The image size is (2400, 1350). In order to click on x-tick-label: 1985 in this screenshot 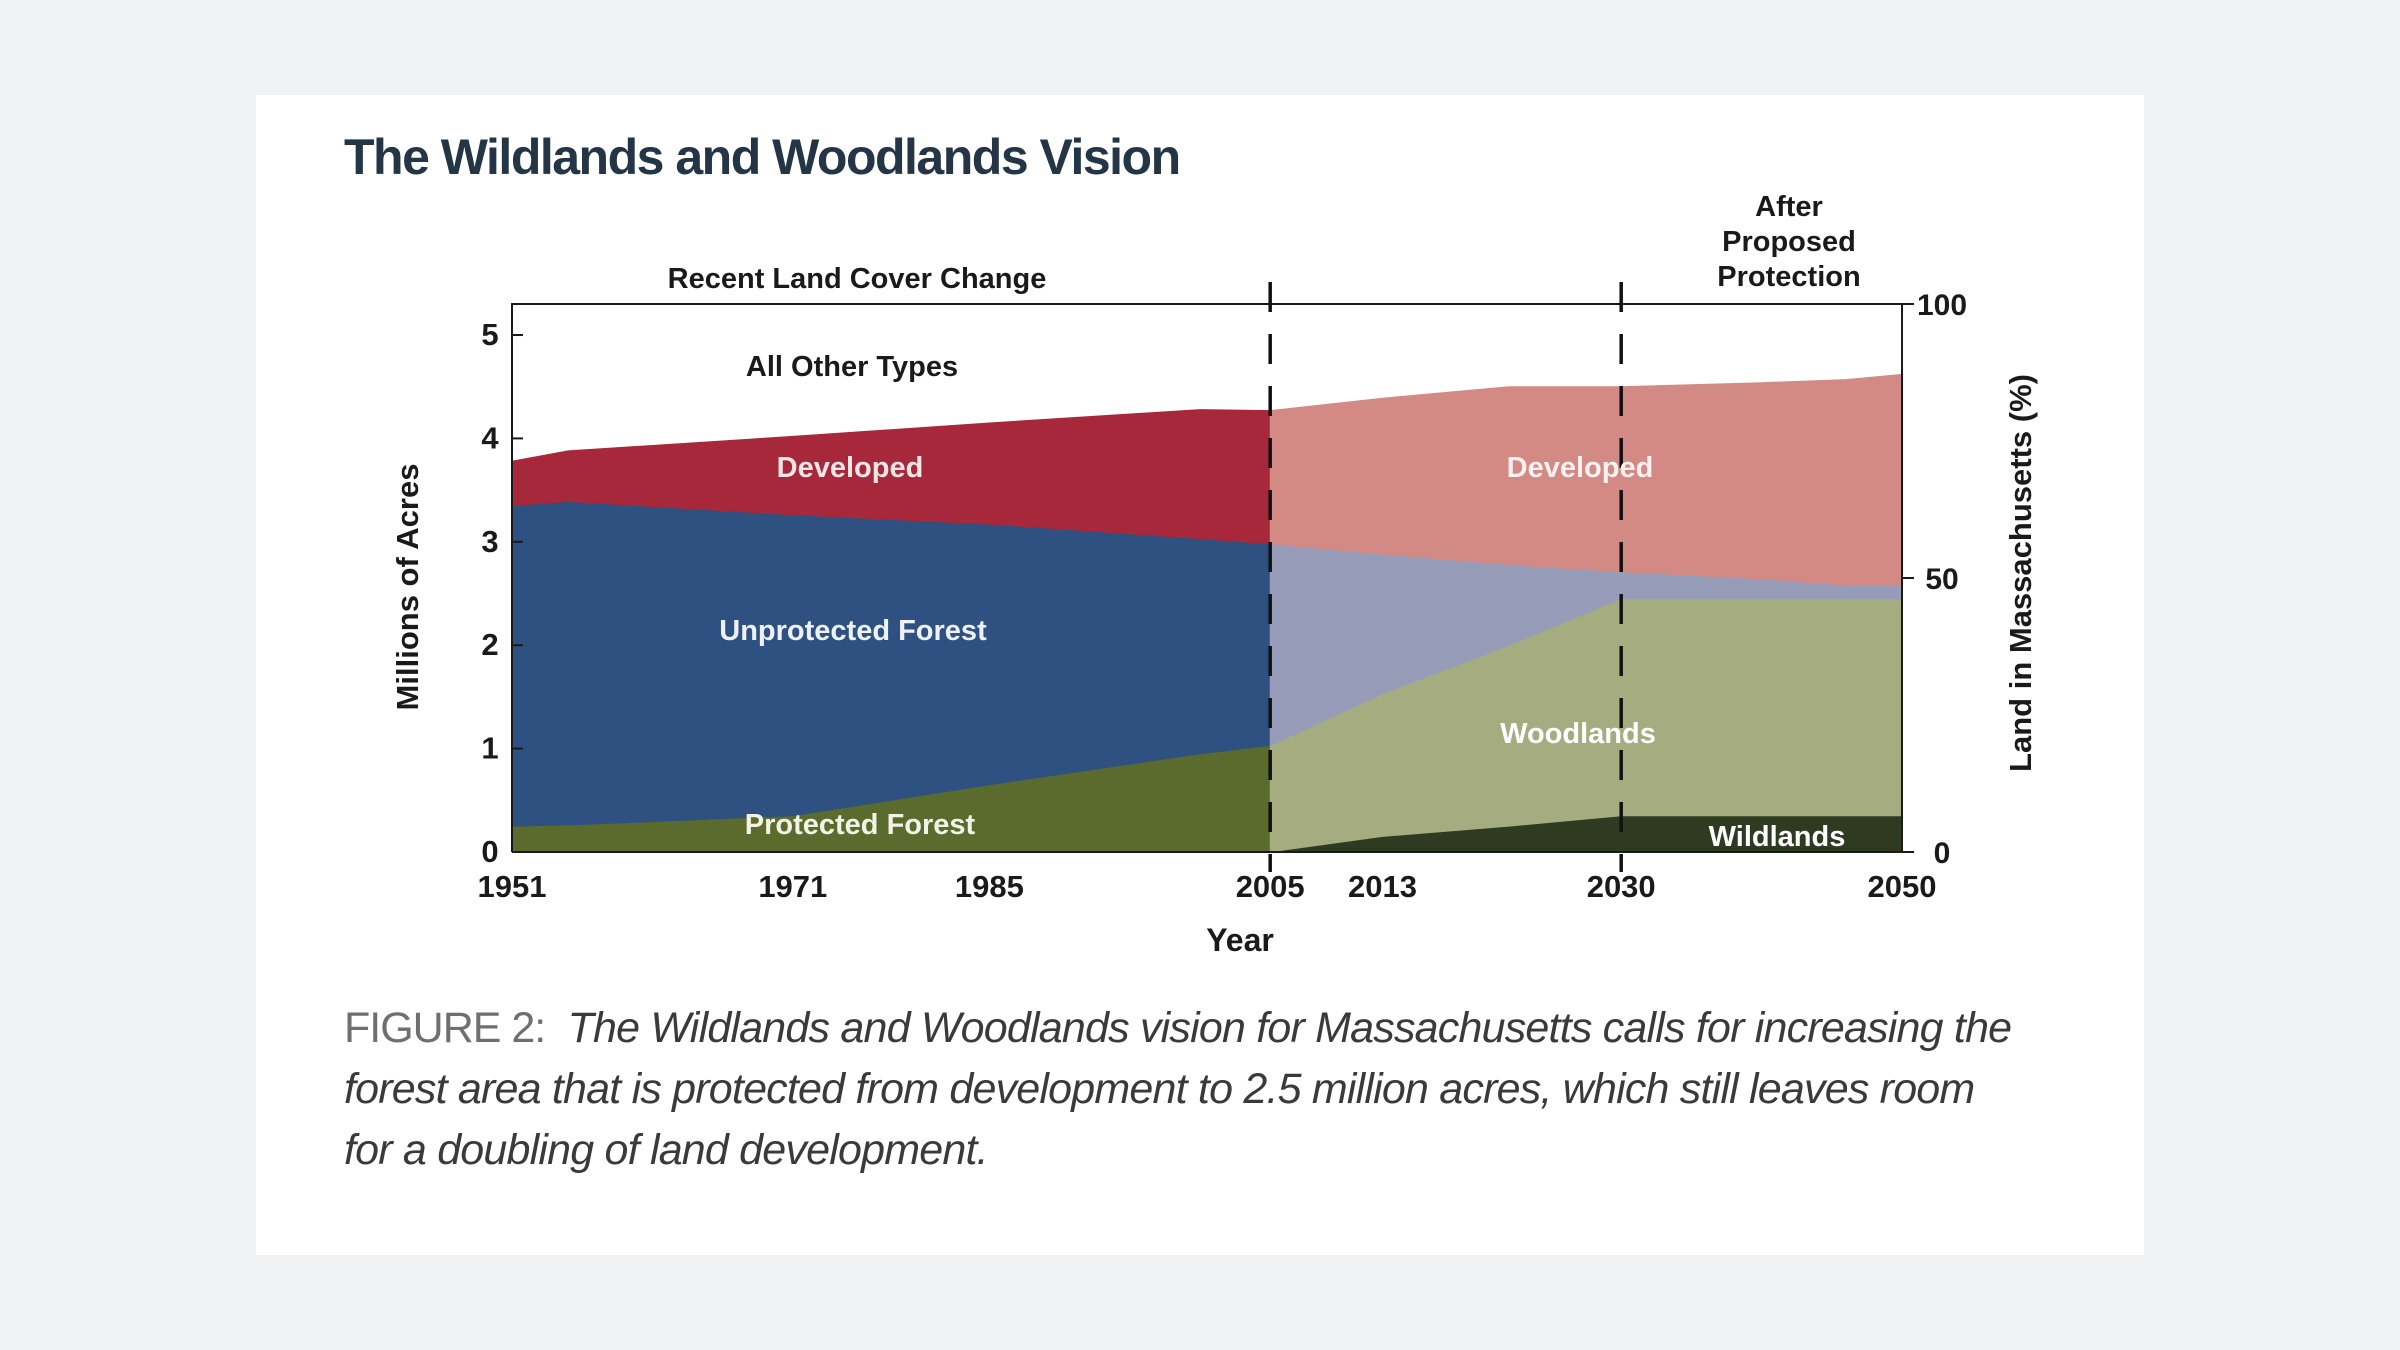, I will do `click(989, 886)`.